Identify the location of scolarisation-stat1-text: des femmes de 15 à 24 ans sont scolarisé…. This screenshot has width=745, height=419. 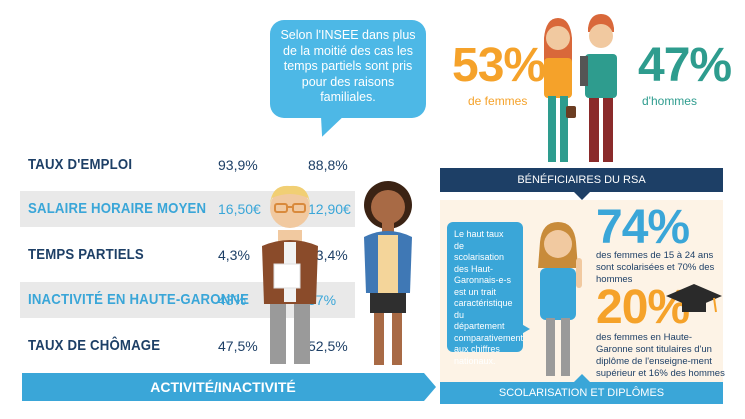
(655, 267).